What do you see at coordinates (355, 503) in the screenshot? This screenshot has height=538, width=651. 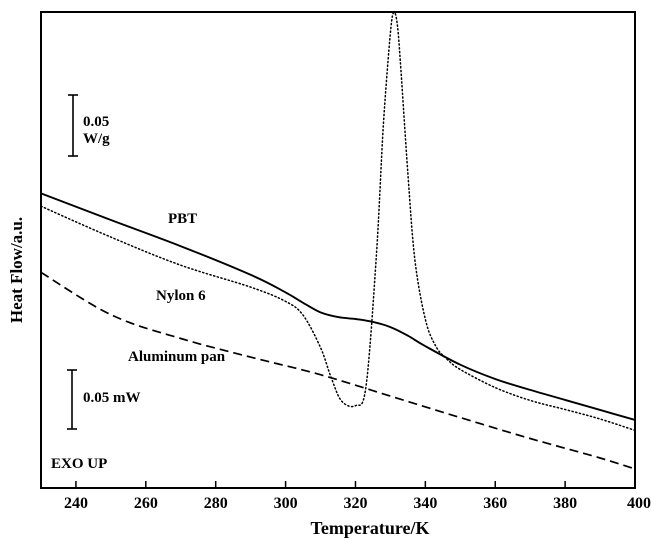 I see `x-tick-label-320: 320` at bounding box center [355, 503].